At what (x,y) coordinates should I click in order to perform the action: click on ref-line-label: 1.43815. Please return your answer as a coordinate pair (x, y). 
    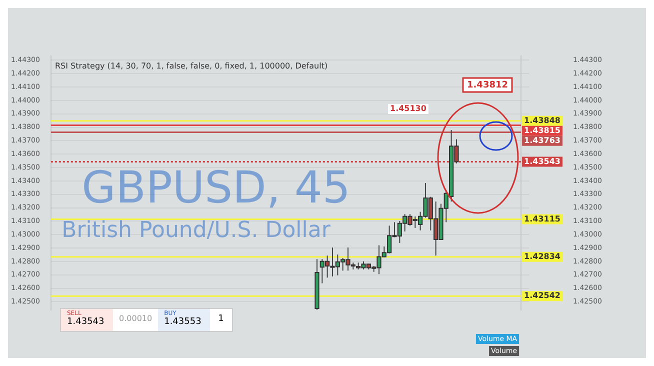
    Looking at the image, I should click on (542, 130).